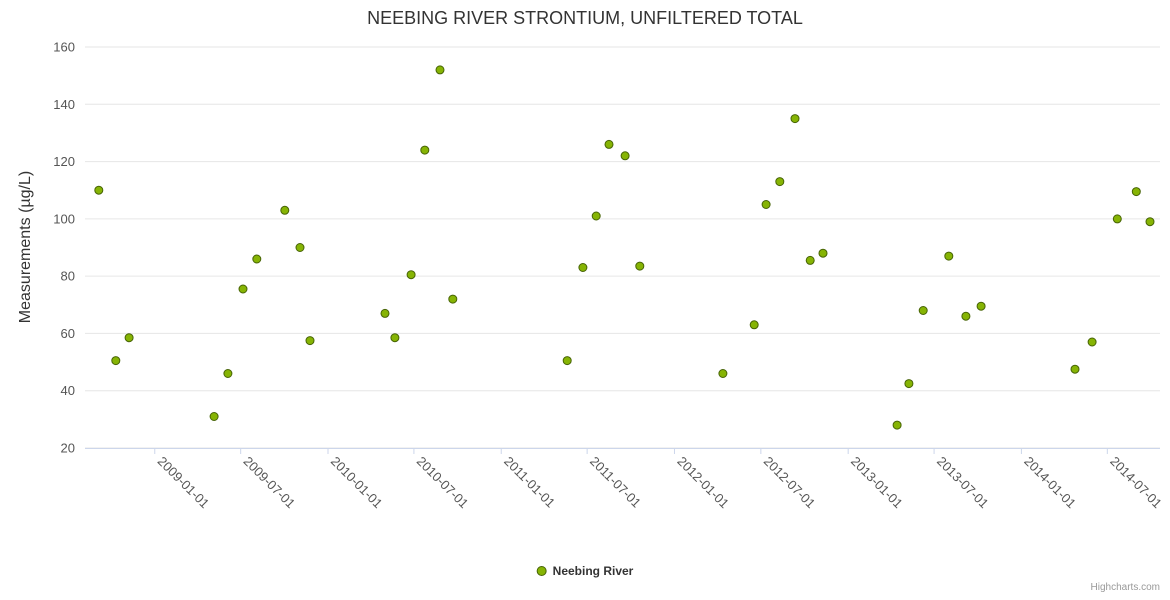 This screenshot has width=1170, height=600. What do you see at coordinates (790, 483) in the screenshot?
I see `x-axis-tick-label: 2012-07-01` at bounding box center [790, 483].